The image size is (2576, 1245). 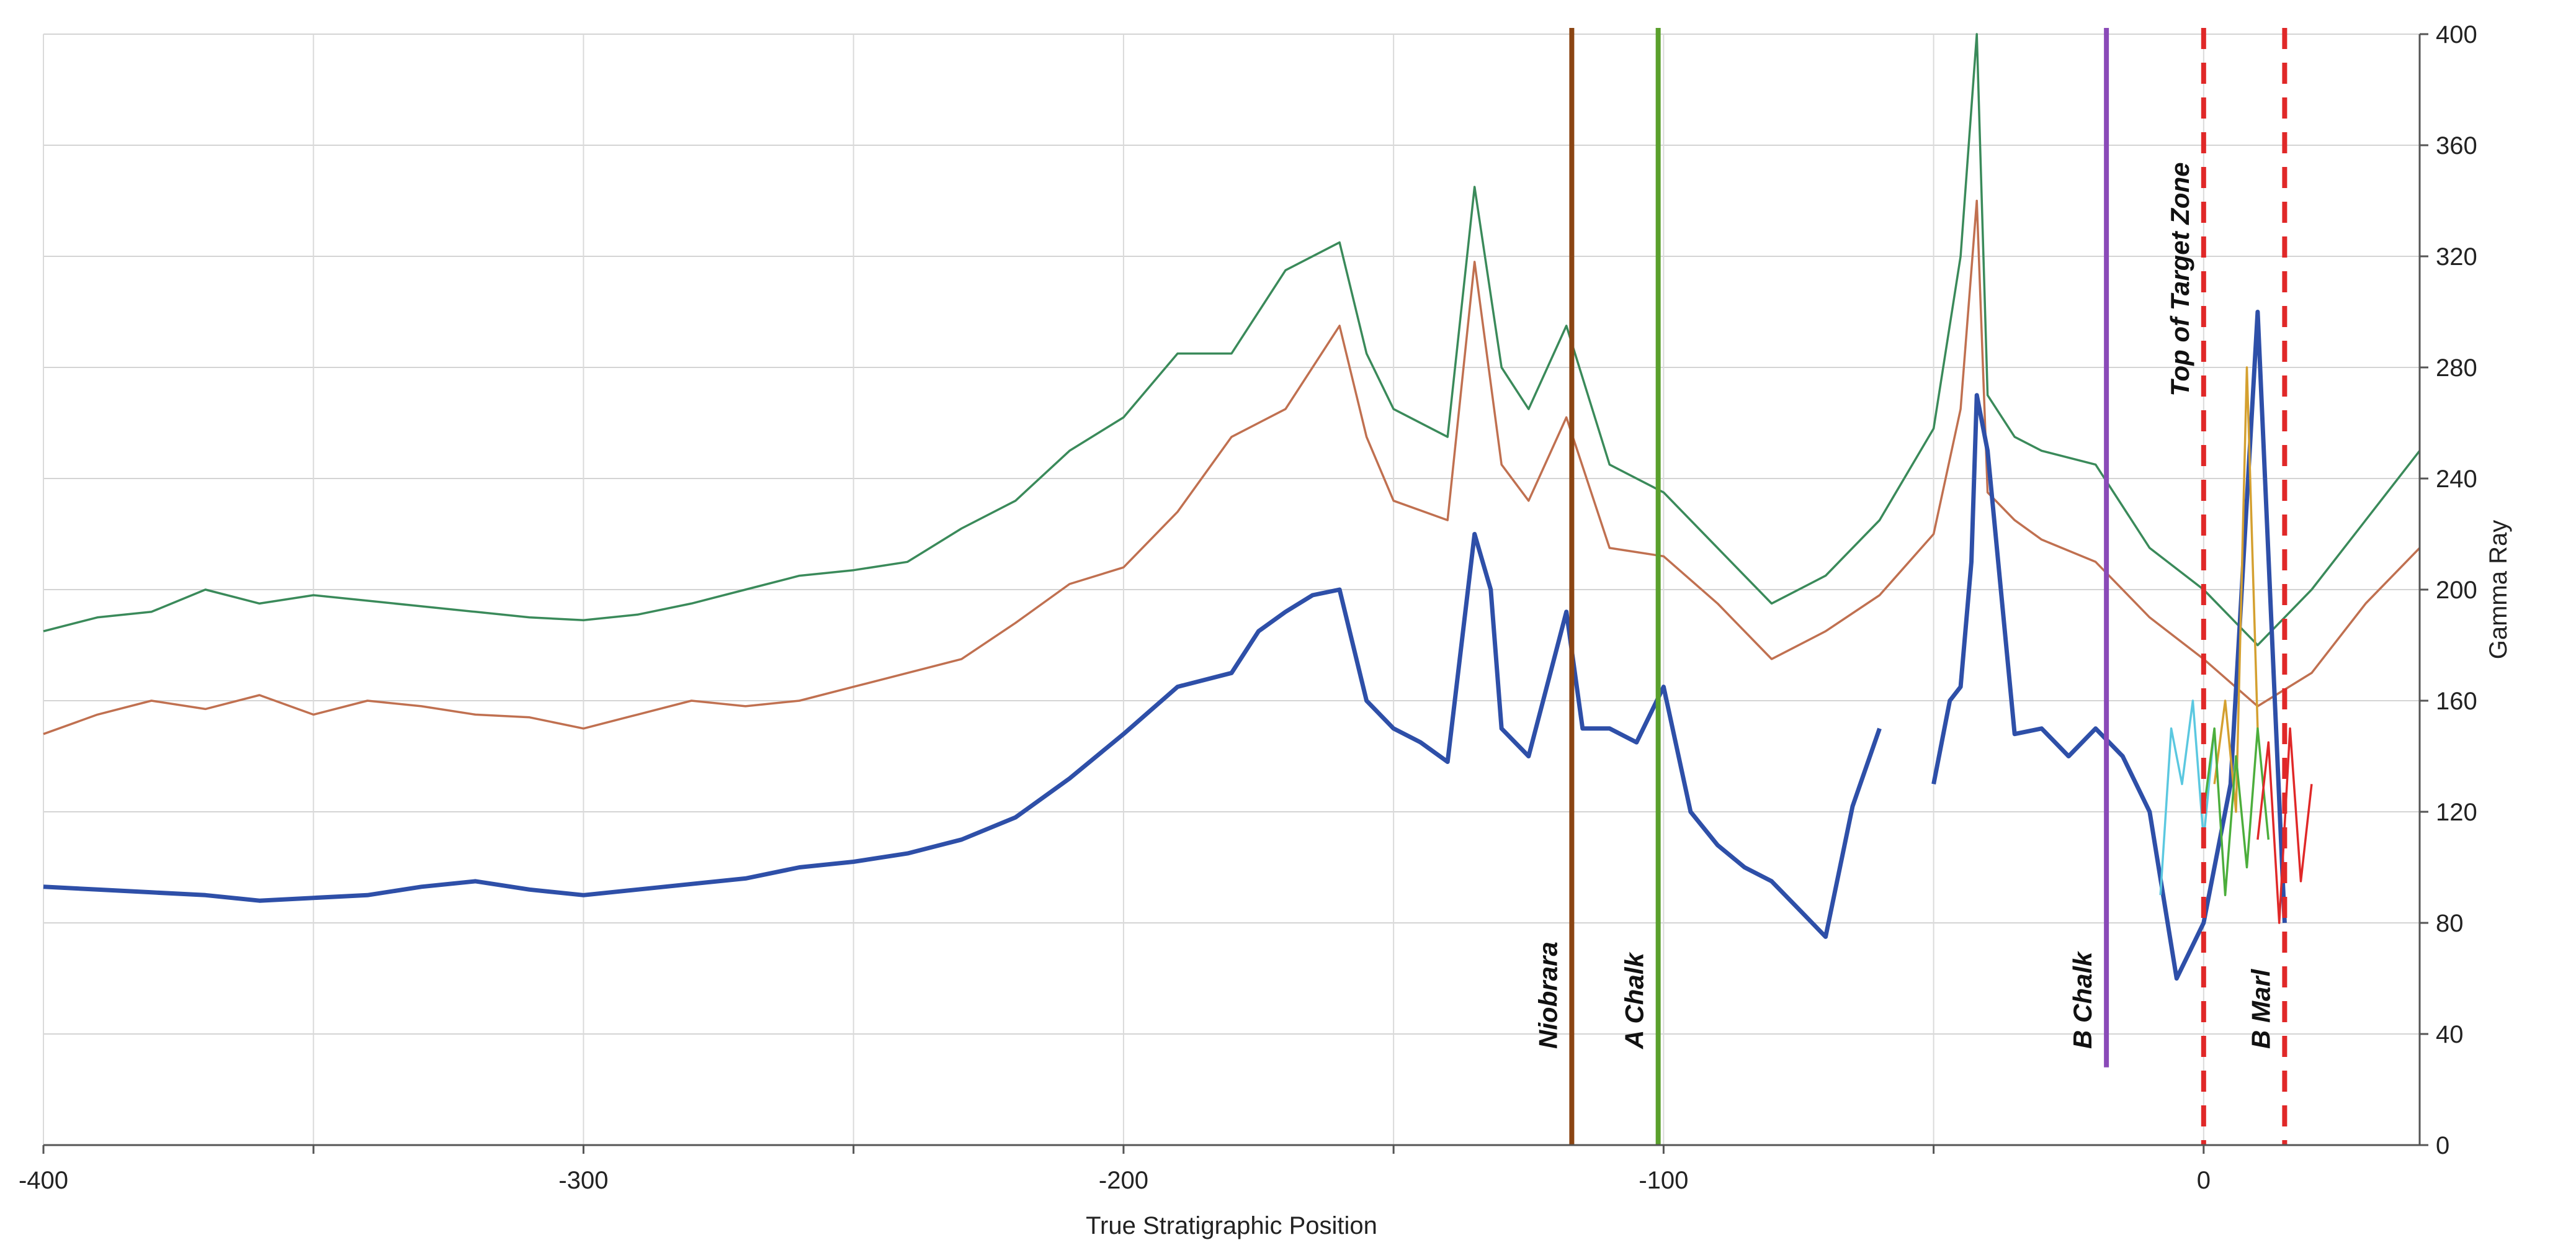 I want to click on y-tick-label: 240, so click(x=2456, y=479).